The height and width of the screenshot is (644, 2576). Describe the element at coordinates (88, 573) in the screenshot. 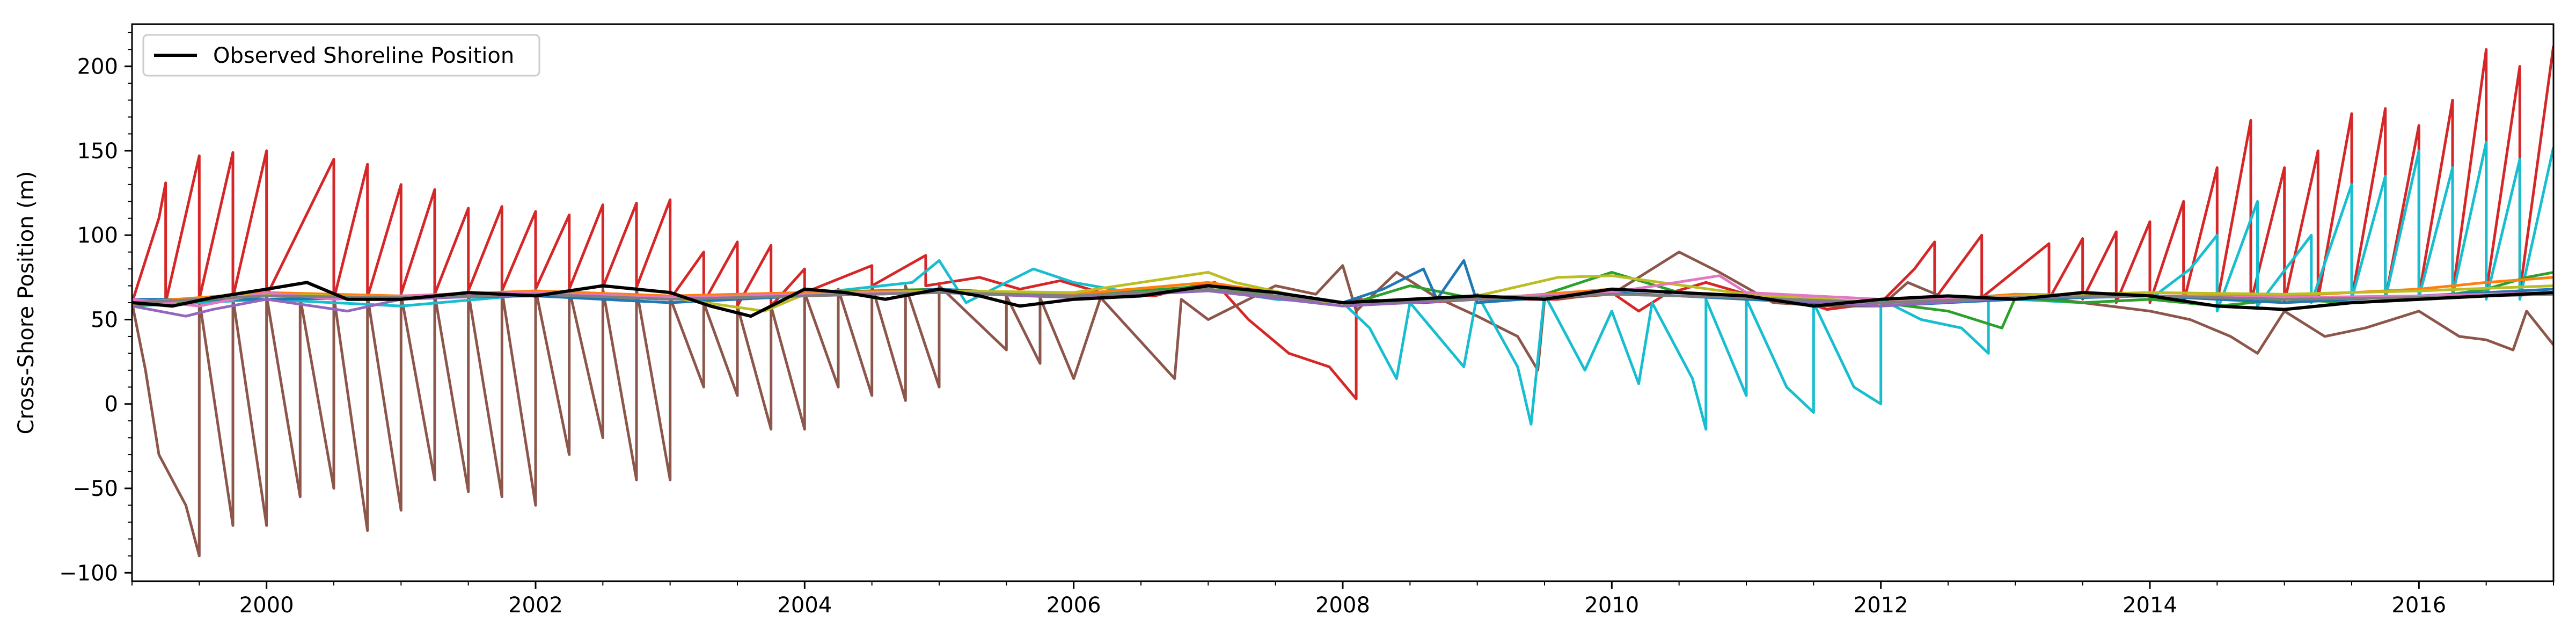

I see `y-tick-label: −100` at that location.